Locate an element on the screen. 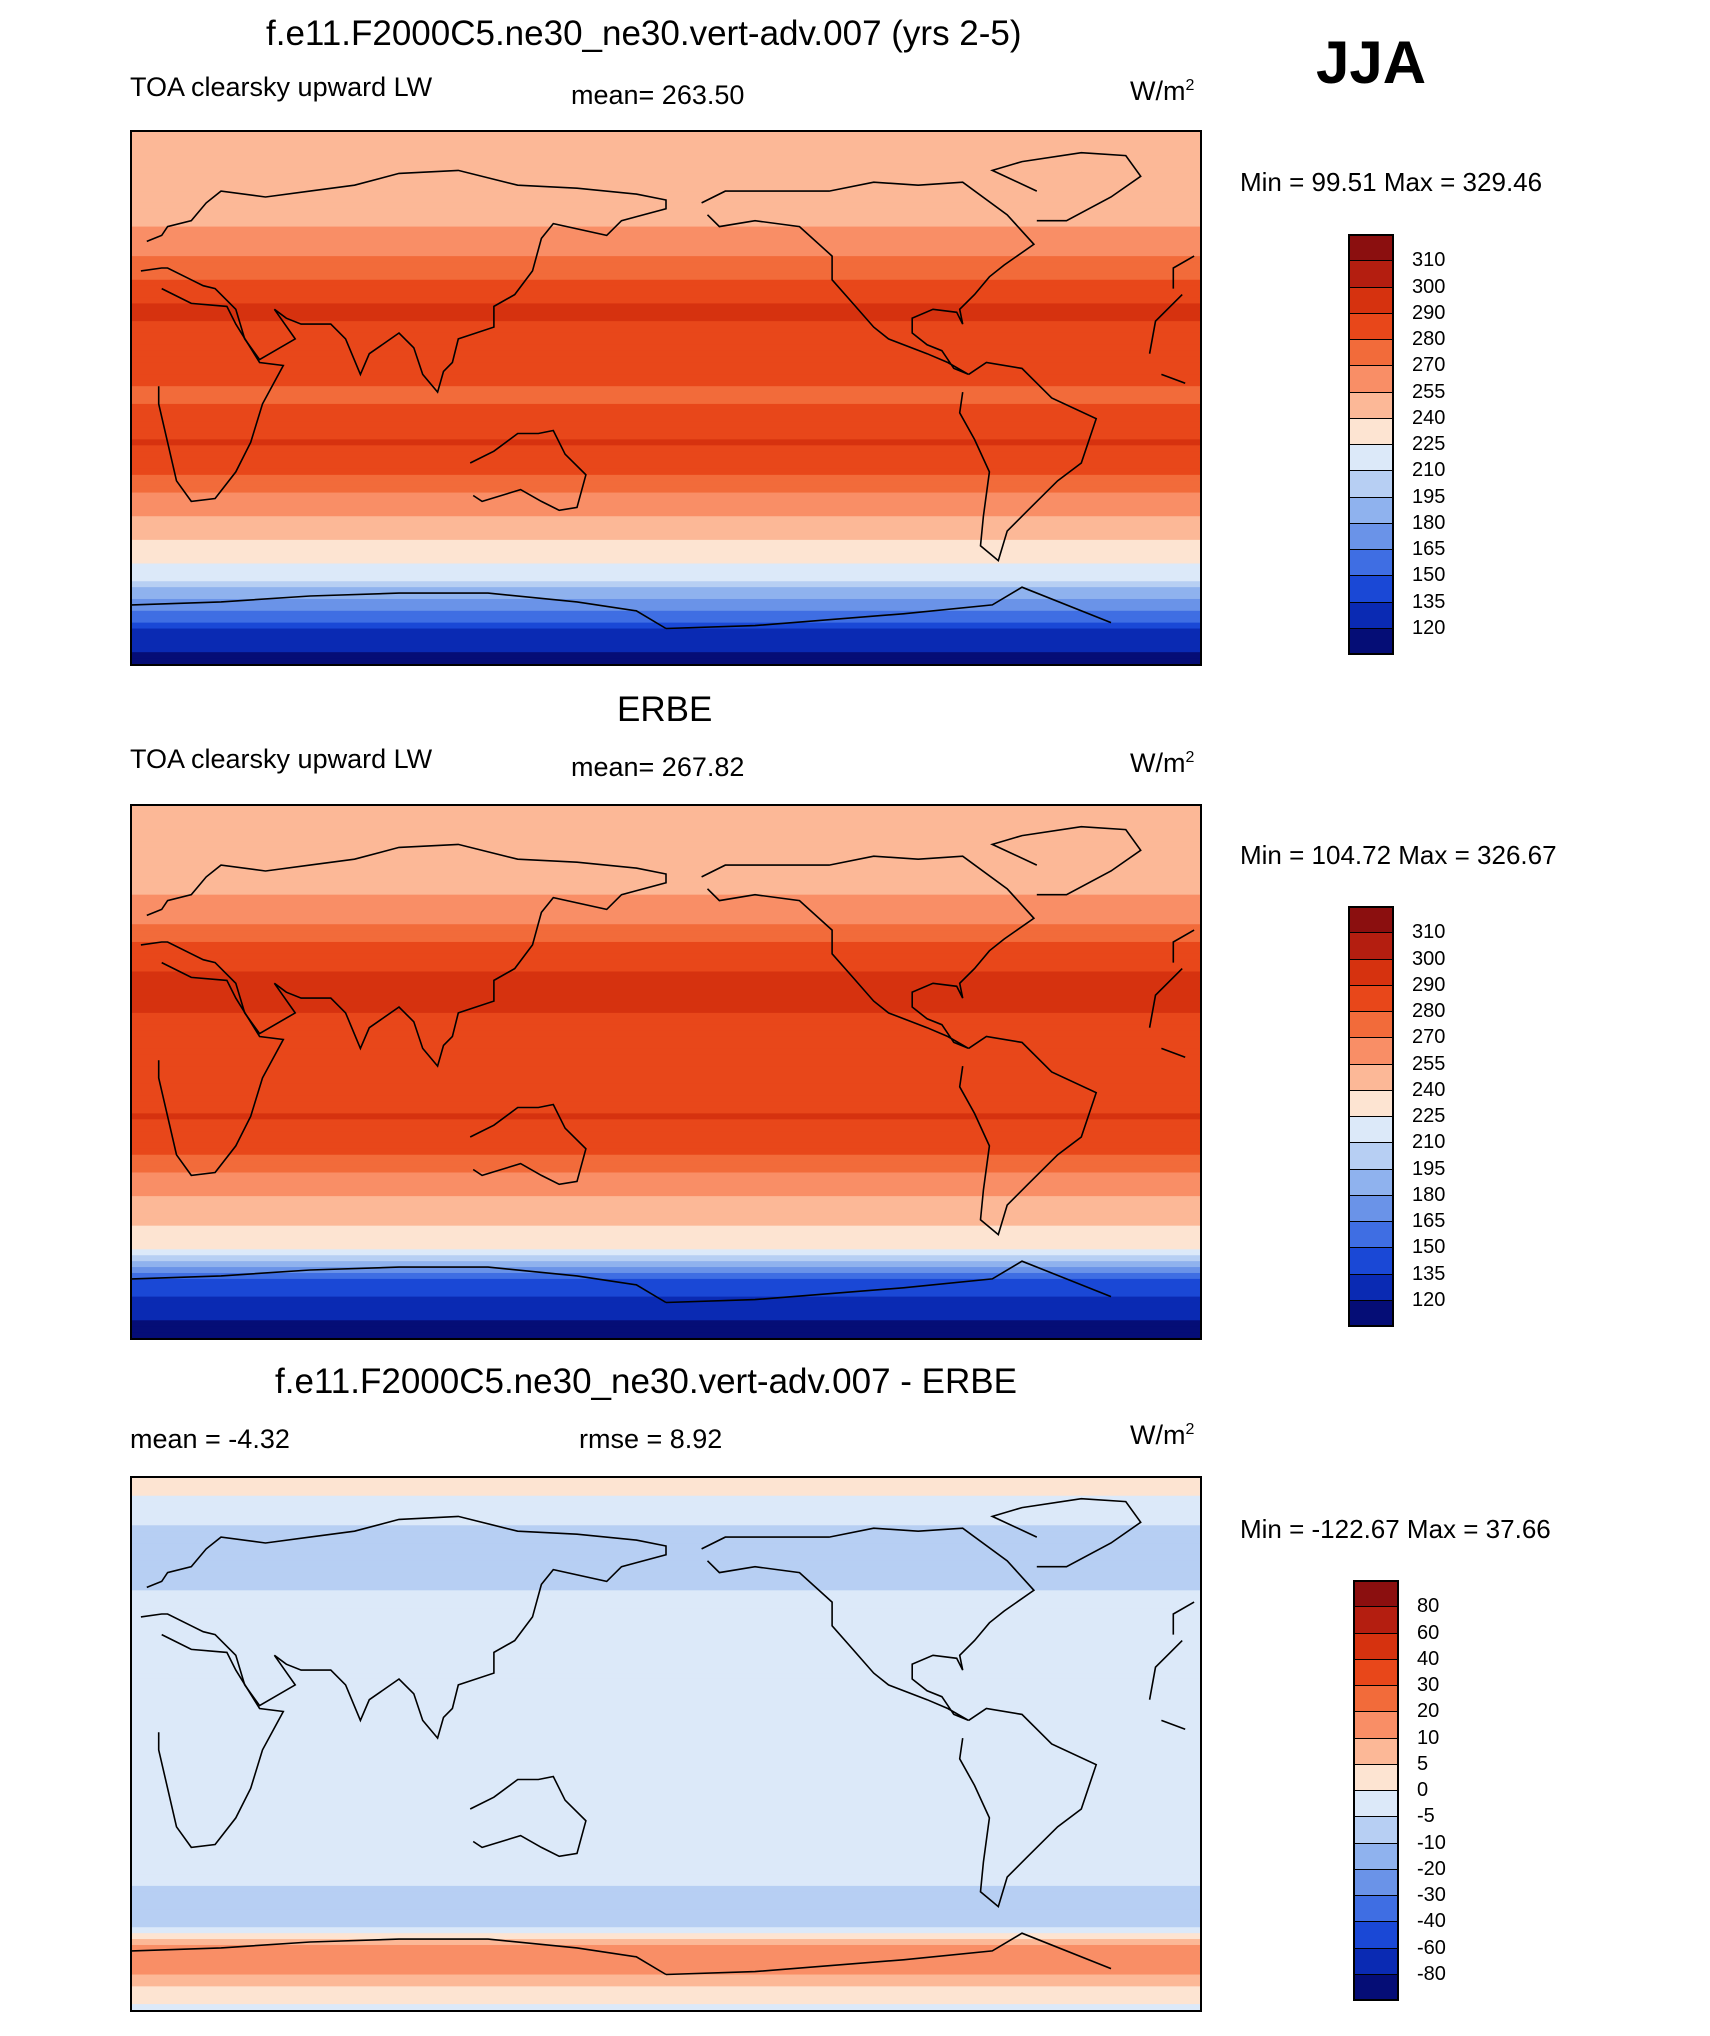 This screenshot has width=1710, height=2036. colorbar-tick-label: 120 is located at coordinates (1429, 627).